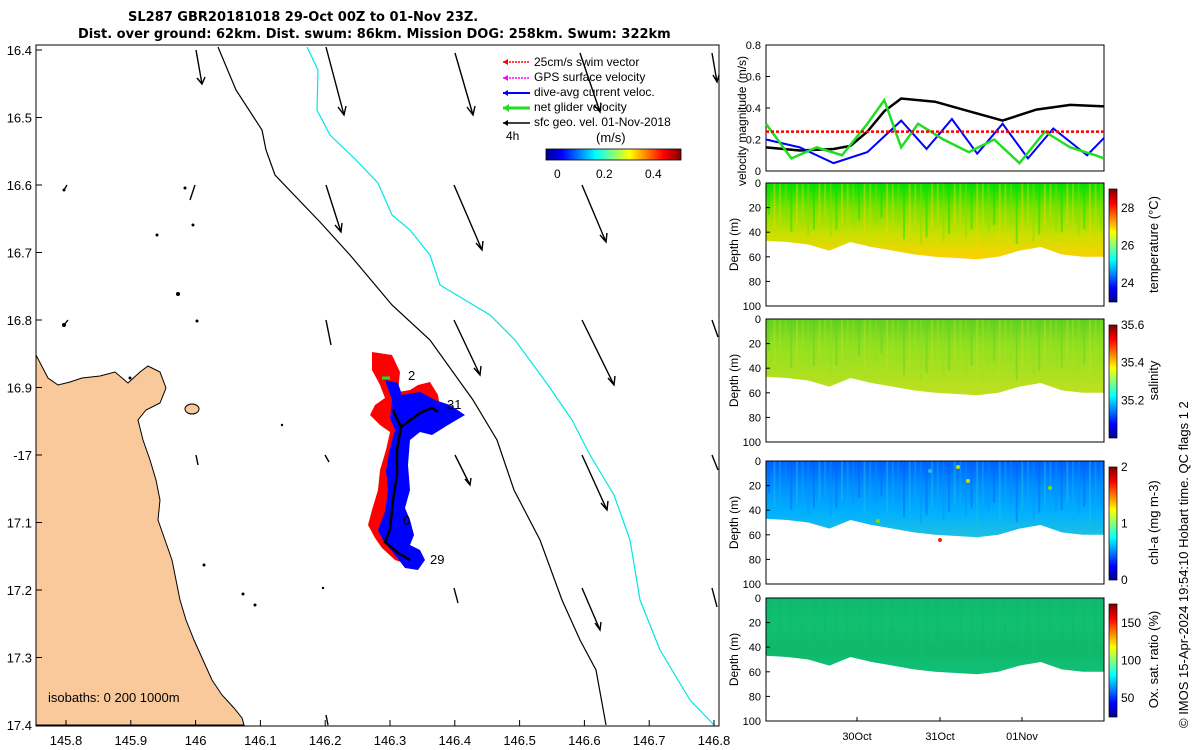 The width and height of the screenshot is (1200, 750). What do you see at coordinates (454, 404) in the screenshot?
I see `day-label-31: 31` at bounding box center [454, 404].